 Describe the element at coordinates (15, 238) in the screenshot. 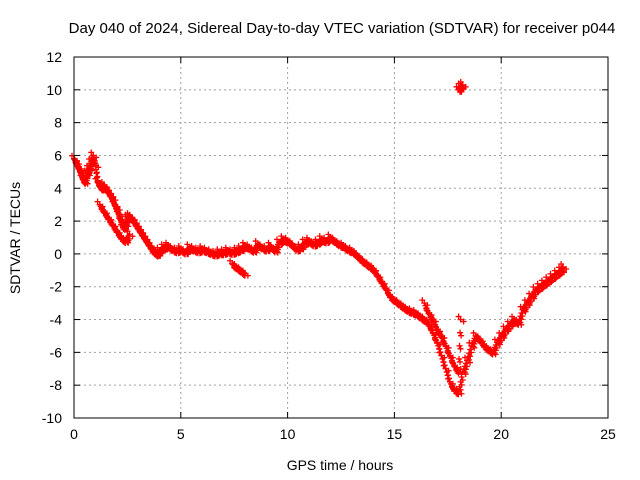

I see `y-axis-title: SDTVAR / TECUs` at that location.